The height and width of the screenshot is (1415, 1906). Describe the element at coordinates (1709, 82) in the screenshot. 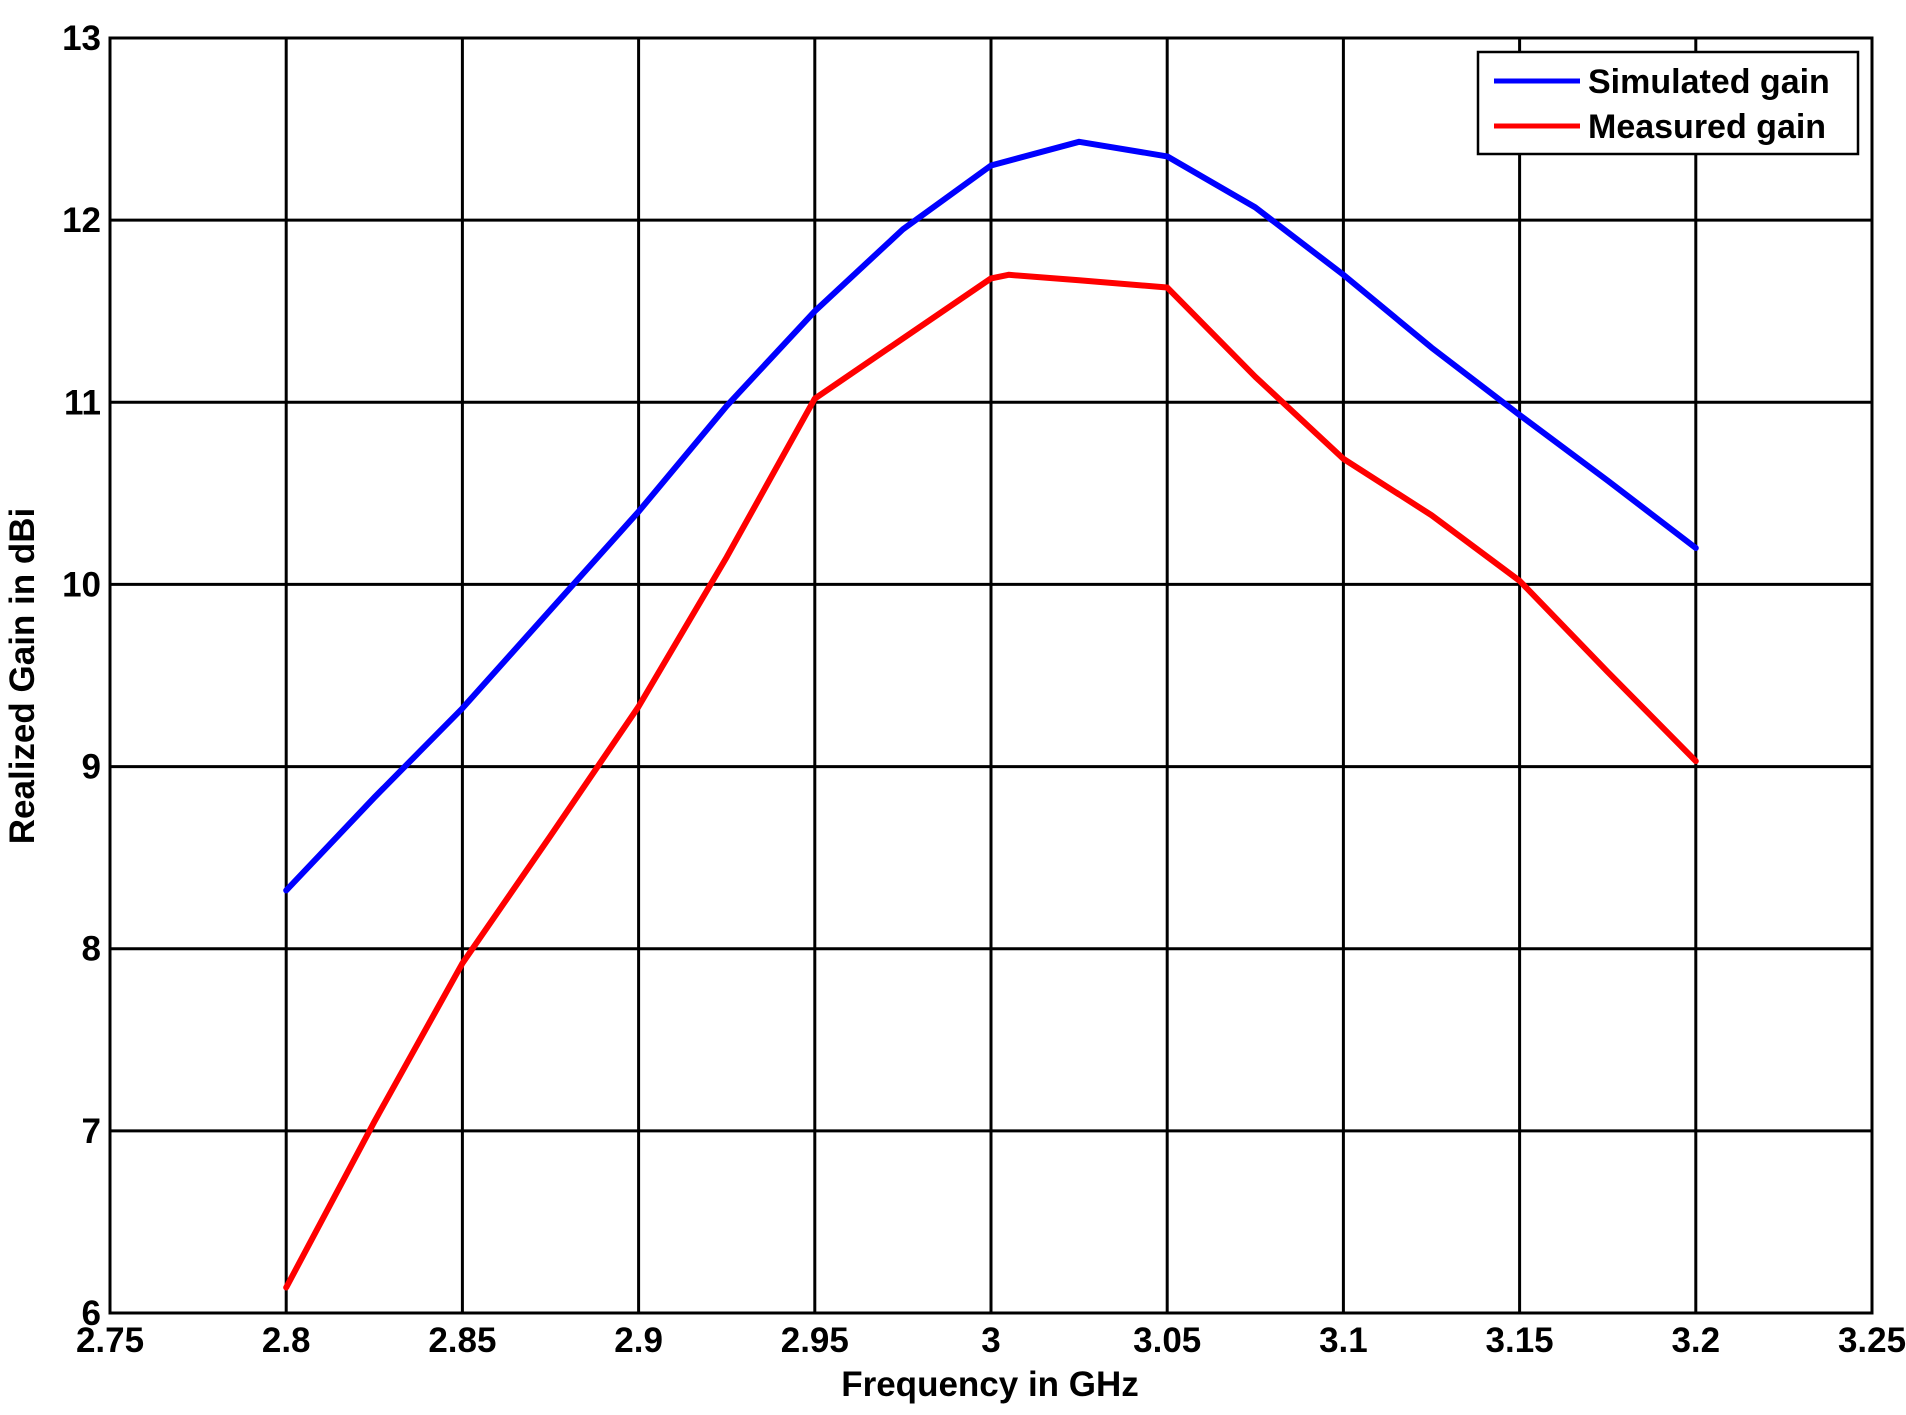

I see `legend-label-simulated: Simulated gain` at that location.